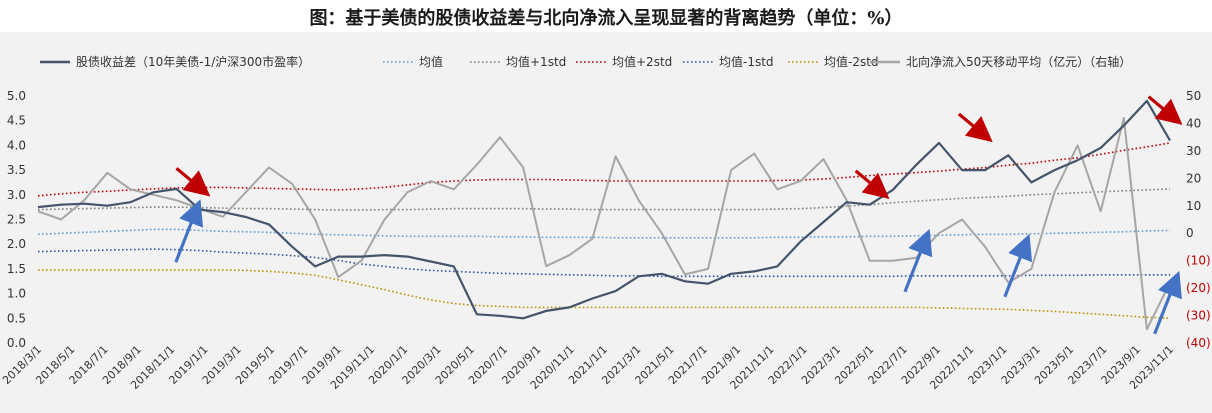  Describe the element at coordinates (746, 61) in the screenshot. I see `legend-label: 均值-1std` at that location.